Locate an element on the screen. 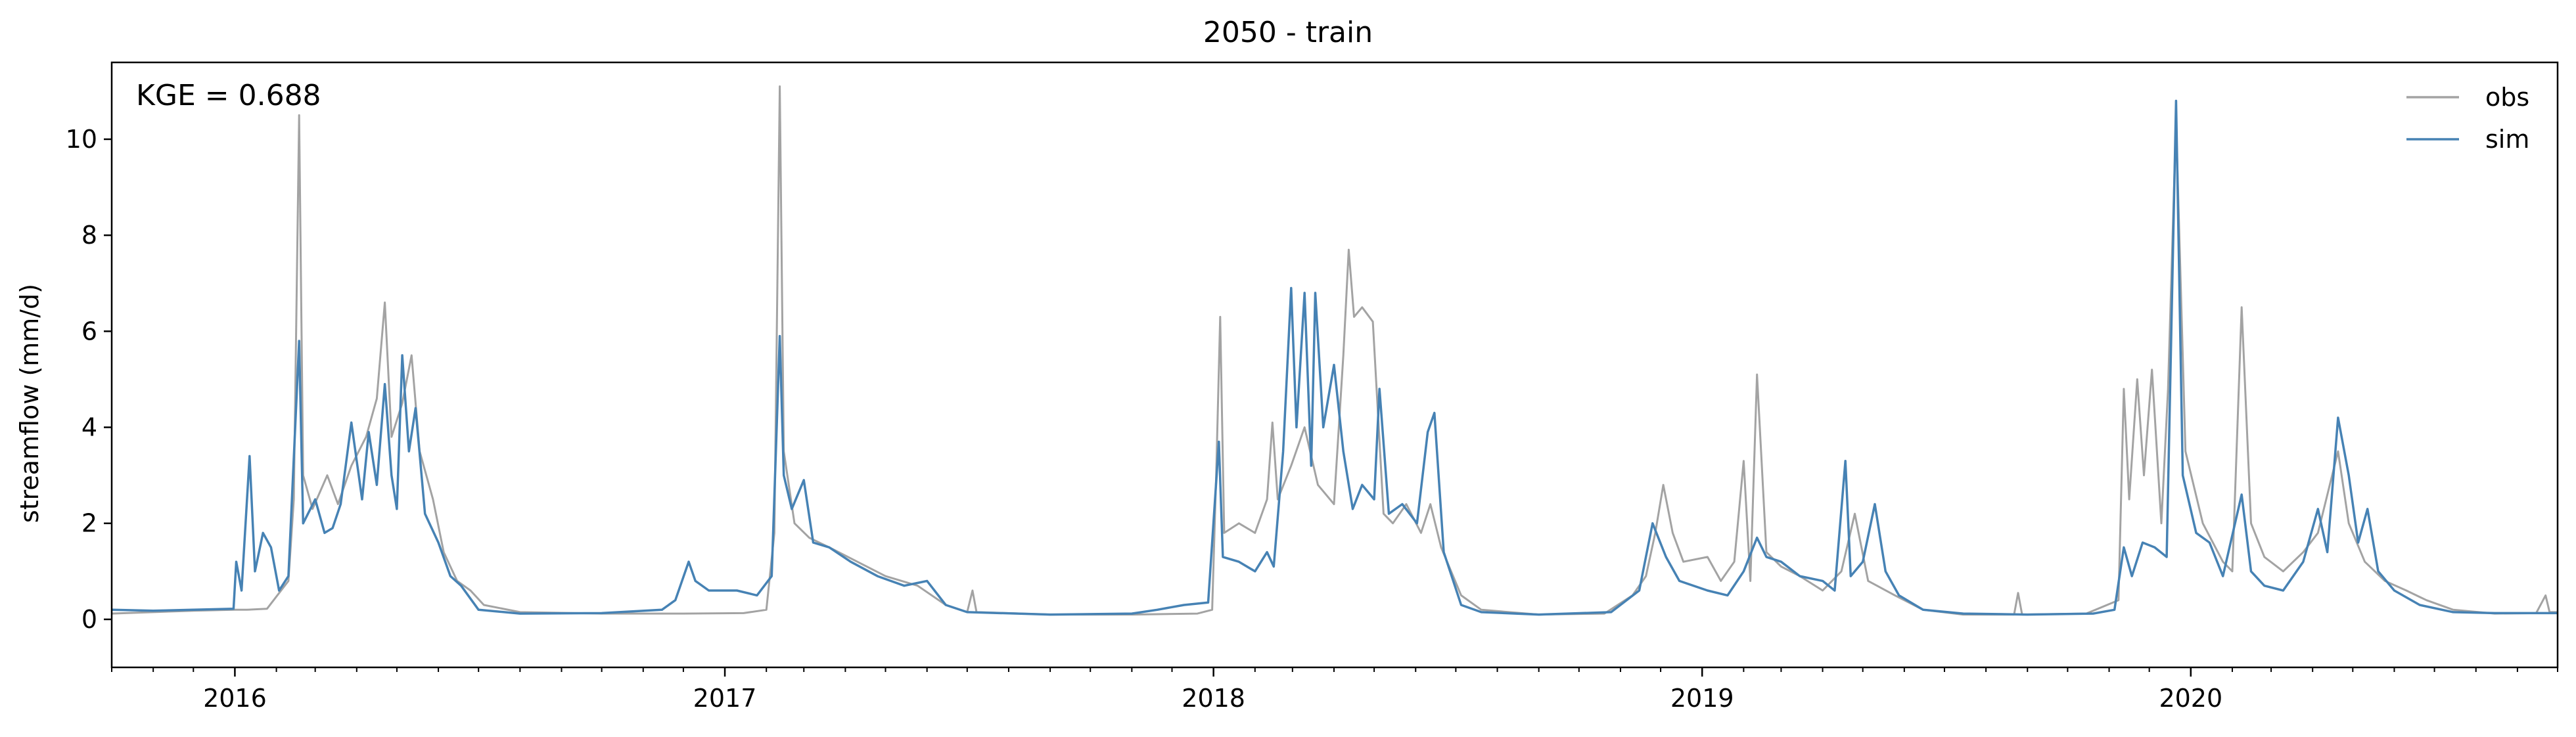 This screenshot has width=2576, height=737. x-tick-label: 2018 is located at coordinates (1213, 698).